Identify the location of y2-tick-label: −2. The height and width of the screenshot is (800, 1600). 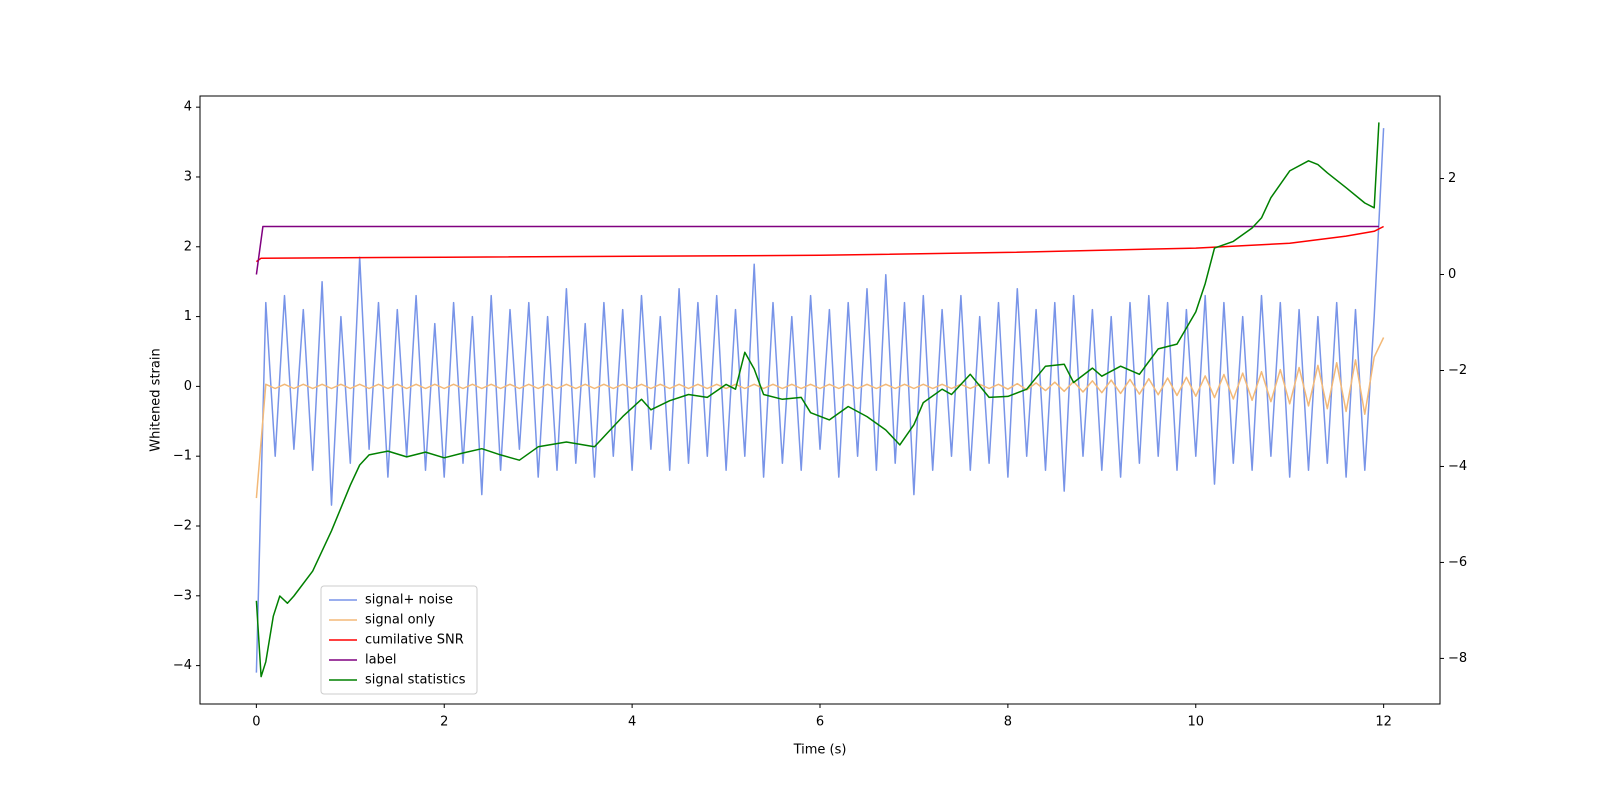
(1457, 370).